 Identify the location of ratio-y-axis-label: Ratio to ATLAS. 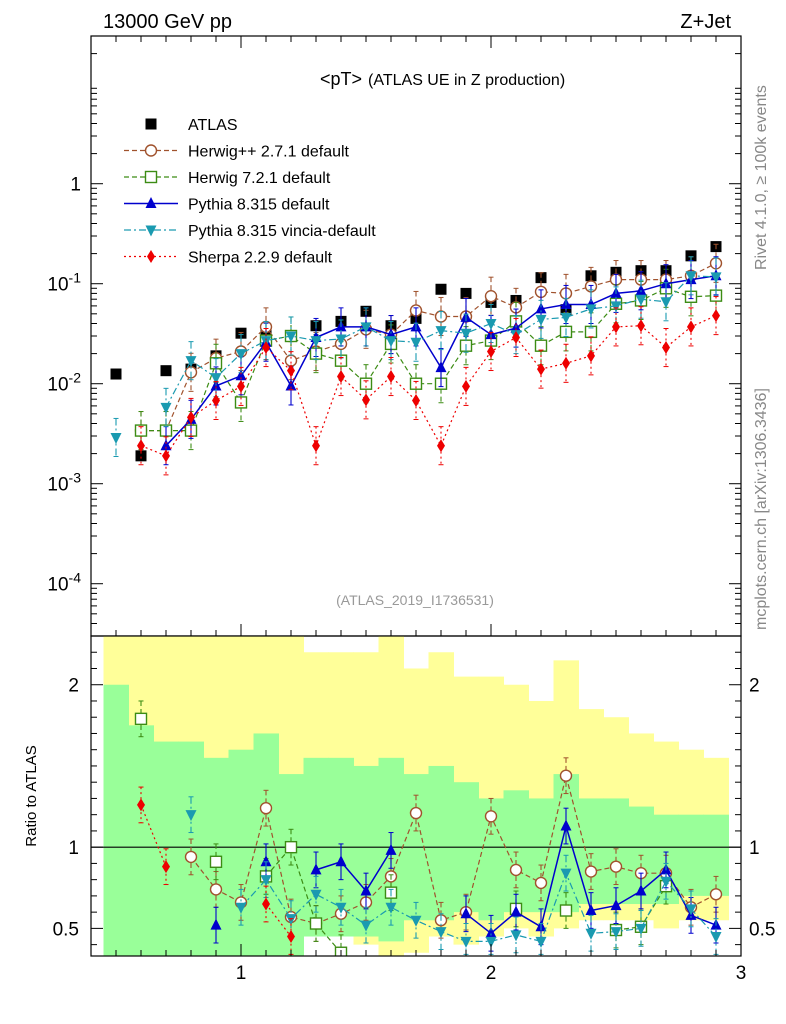
(31, 795).